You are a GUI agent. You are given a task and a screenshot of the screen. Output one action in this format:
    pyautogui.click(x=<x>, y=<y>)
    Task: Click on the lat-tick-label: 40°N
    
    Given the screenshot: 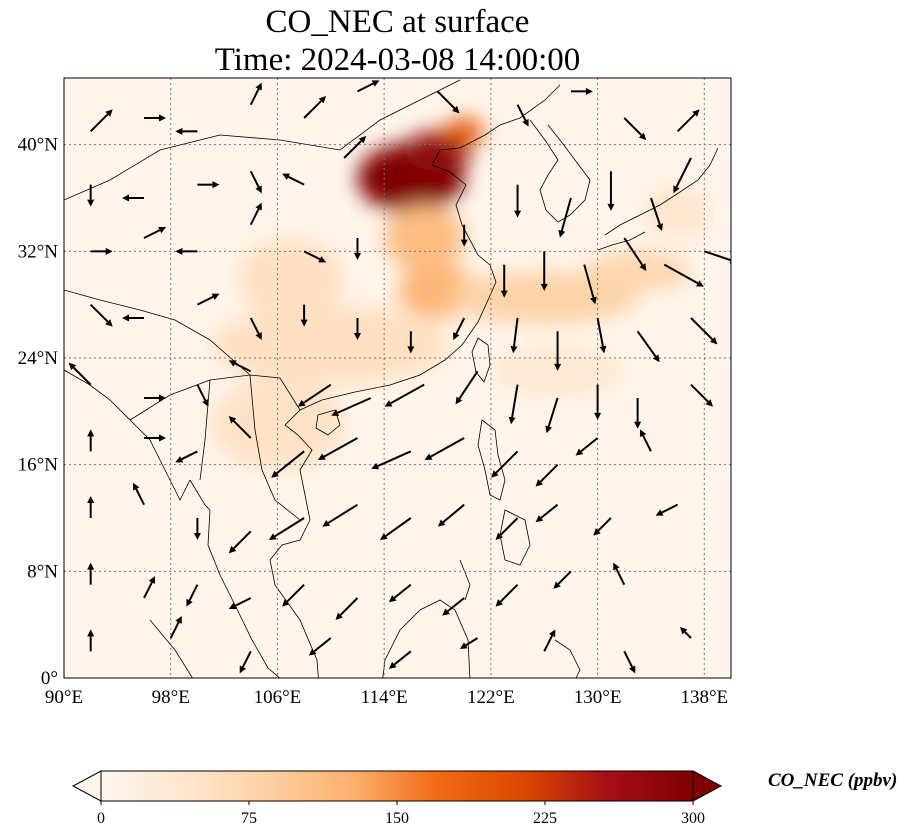 What is the action you would take?
    pyautogui.click(x=38, y=145)
    